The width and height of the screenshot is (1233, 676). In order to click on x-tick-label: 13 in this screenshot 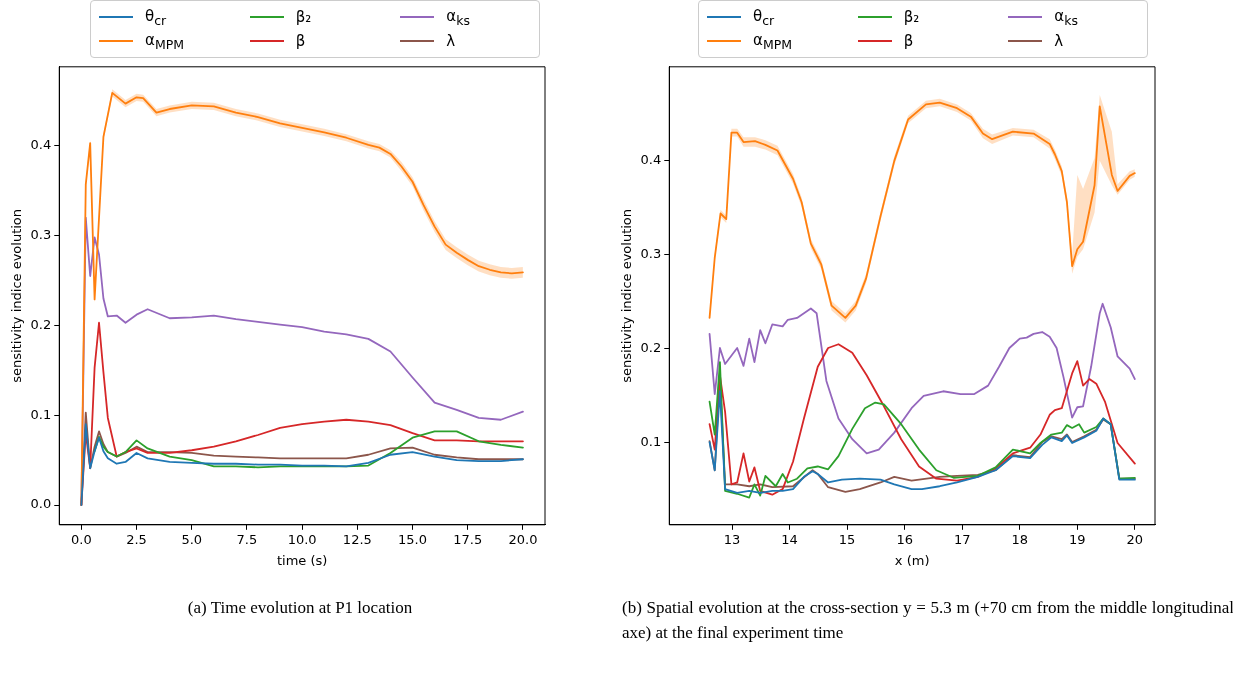, I will do `click(732, 539)`.